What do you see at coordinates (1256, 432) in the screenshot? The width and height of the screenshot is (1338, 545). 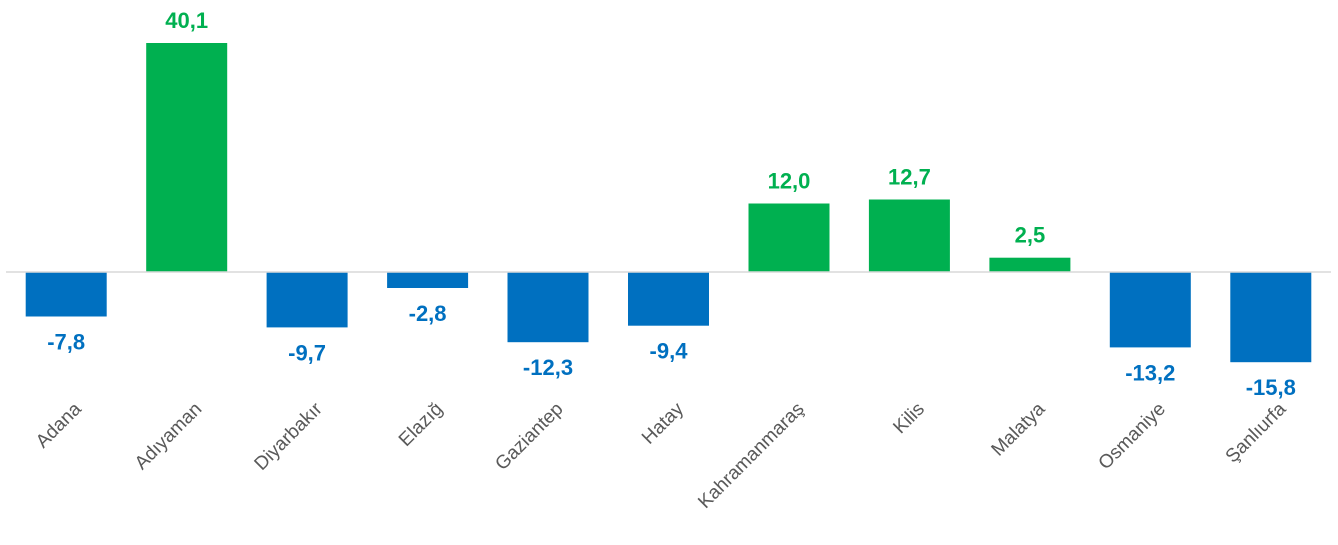 I see `category-label-10: Şanlıurfa` at bounding box center [1256, 432].